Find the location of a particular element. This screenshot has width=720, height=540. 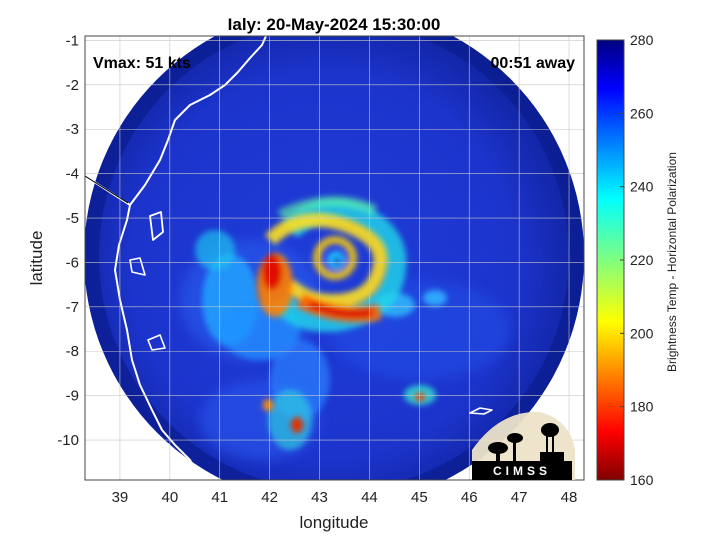

colorbar-ticks: 280 260 240 220 200 180 160 is located at coordinates (637, 260).